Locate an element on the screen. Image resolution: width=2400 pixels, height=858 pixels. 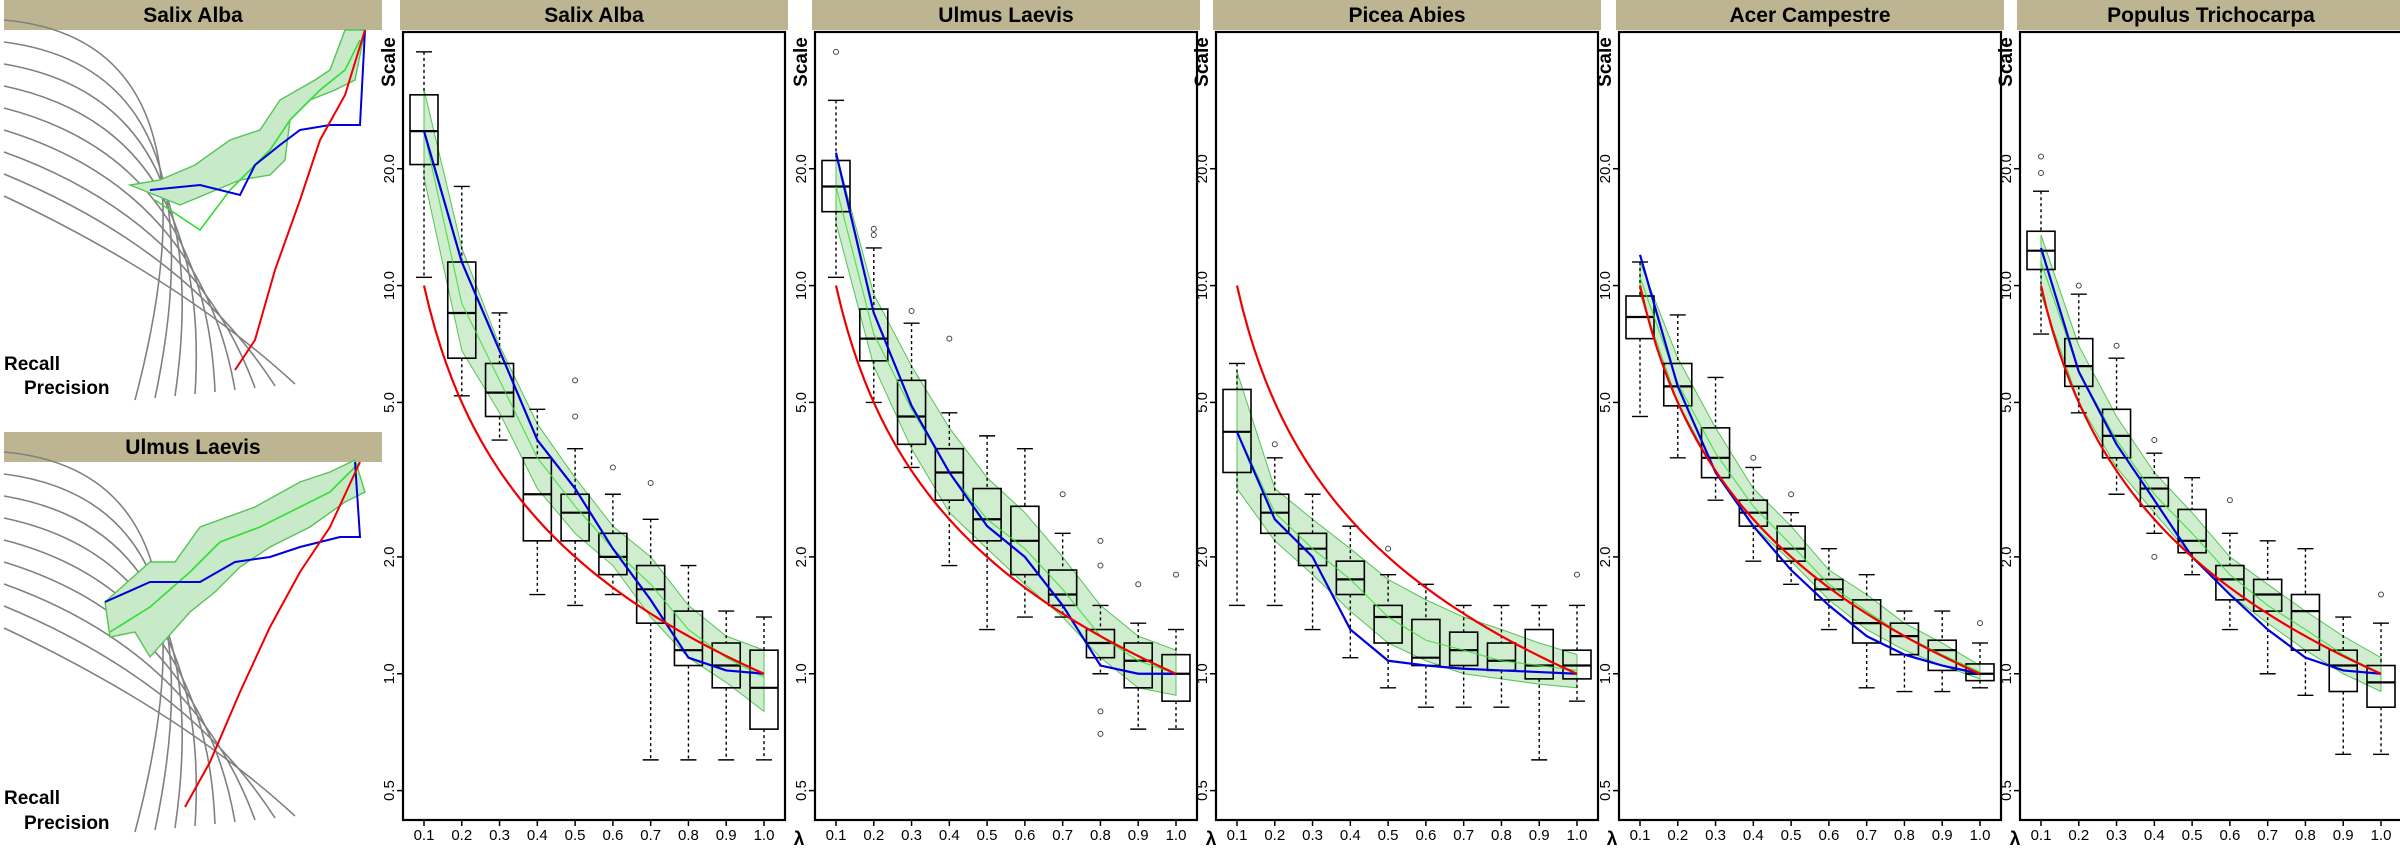
left-panel-top-xlabel: Precision is located at coordinates (67, 388).